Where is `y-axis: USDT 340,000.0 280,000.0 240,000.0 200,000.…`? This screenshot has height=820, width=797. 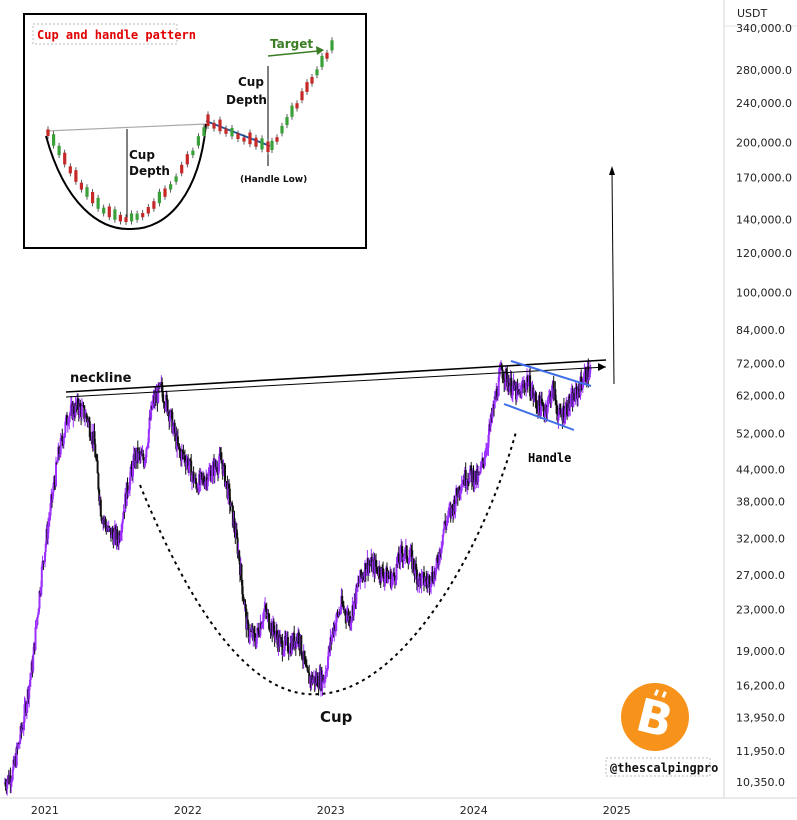 y-axis: USDT 340,000.0 280,000.0 240,000.0 200,000.… is located at coordinates (760, 398).